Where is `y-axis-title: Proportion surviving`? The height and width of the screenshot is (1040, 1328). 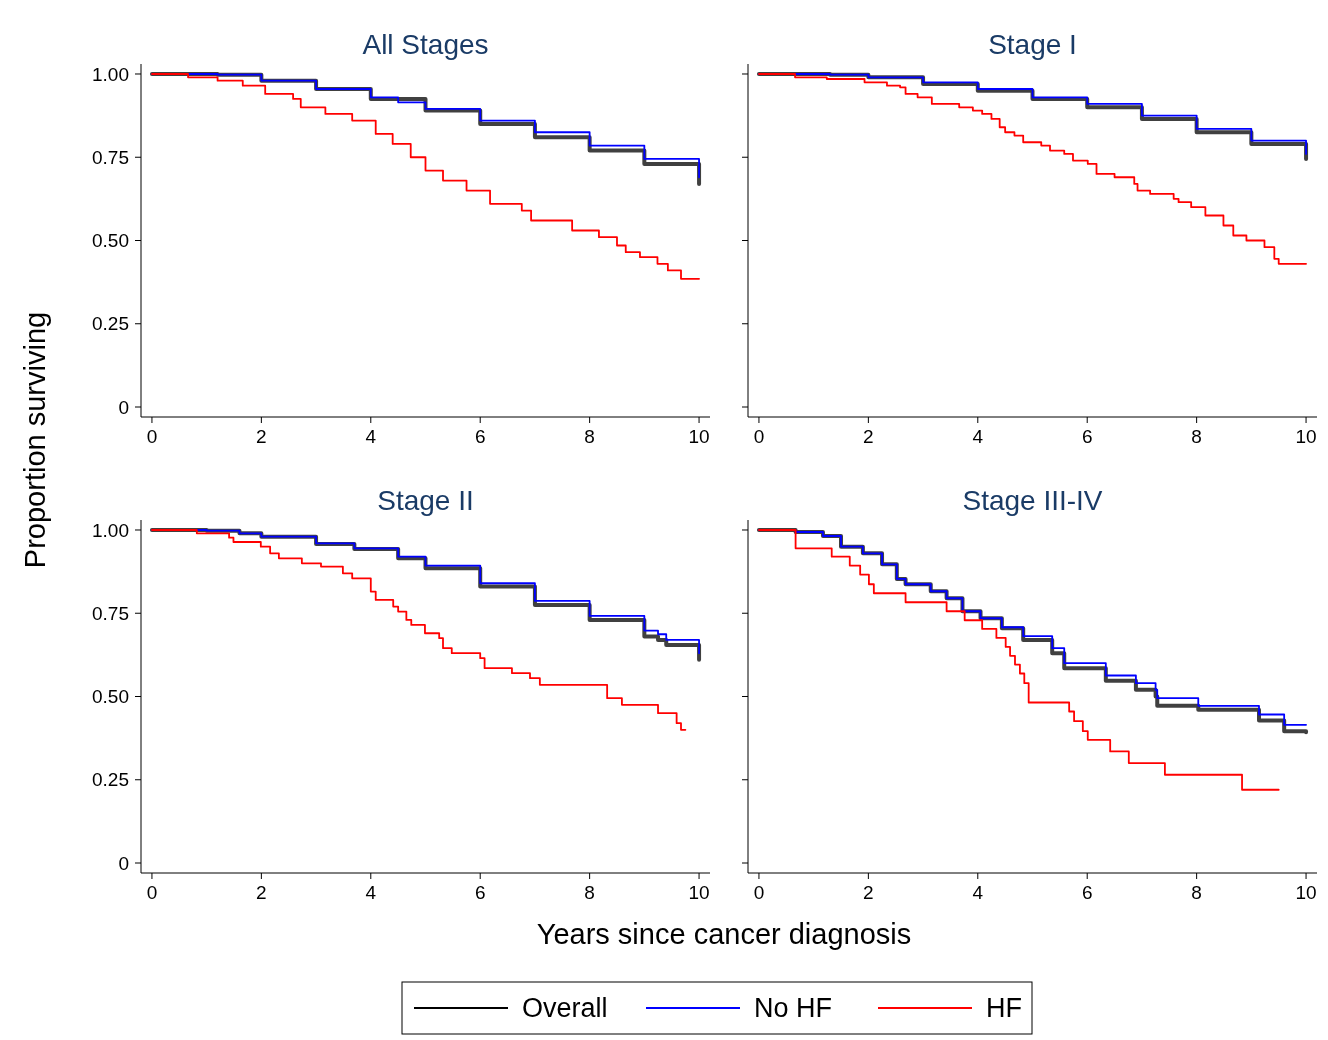
y-axis-title: Proportion surviving is located at coordinates (35, 440).